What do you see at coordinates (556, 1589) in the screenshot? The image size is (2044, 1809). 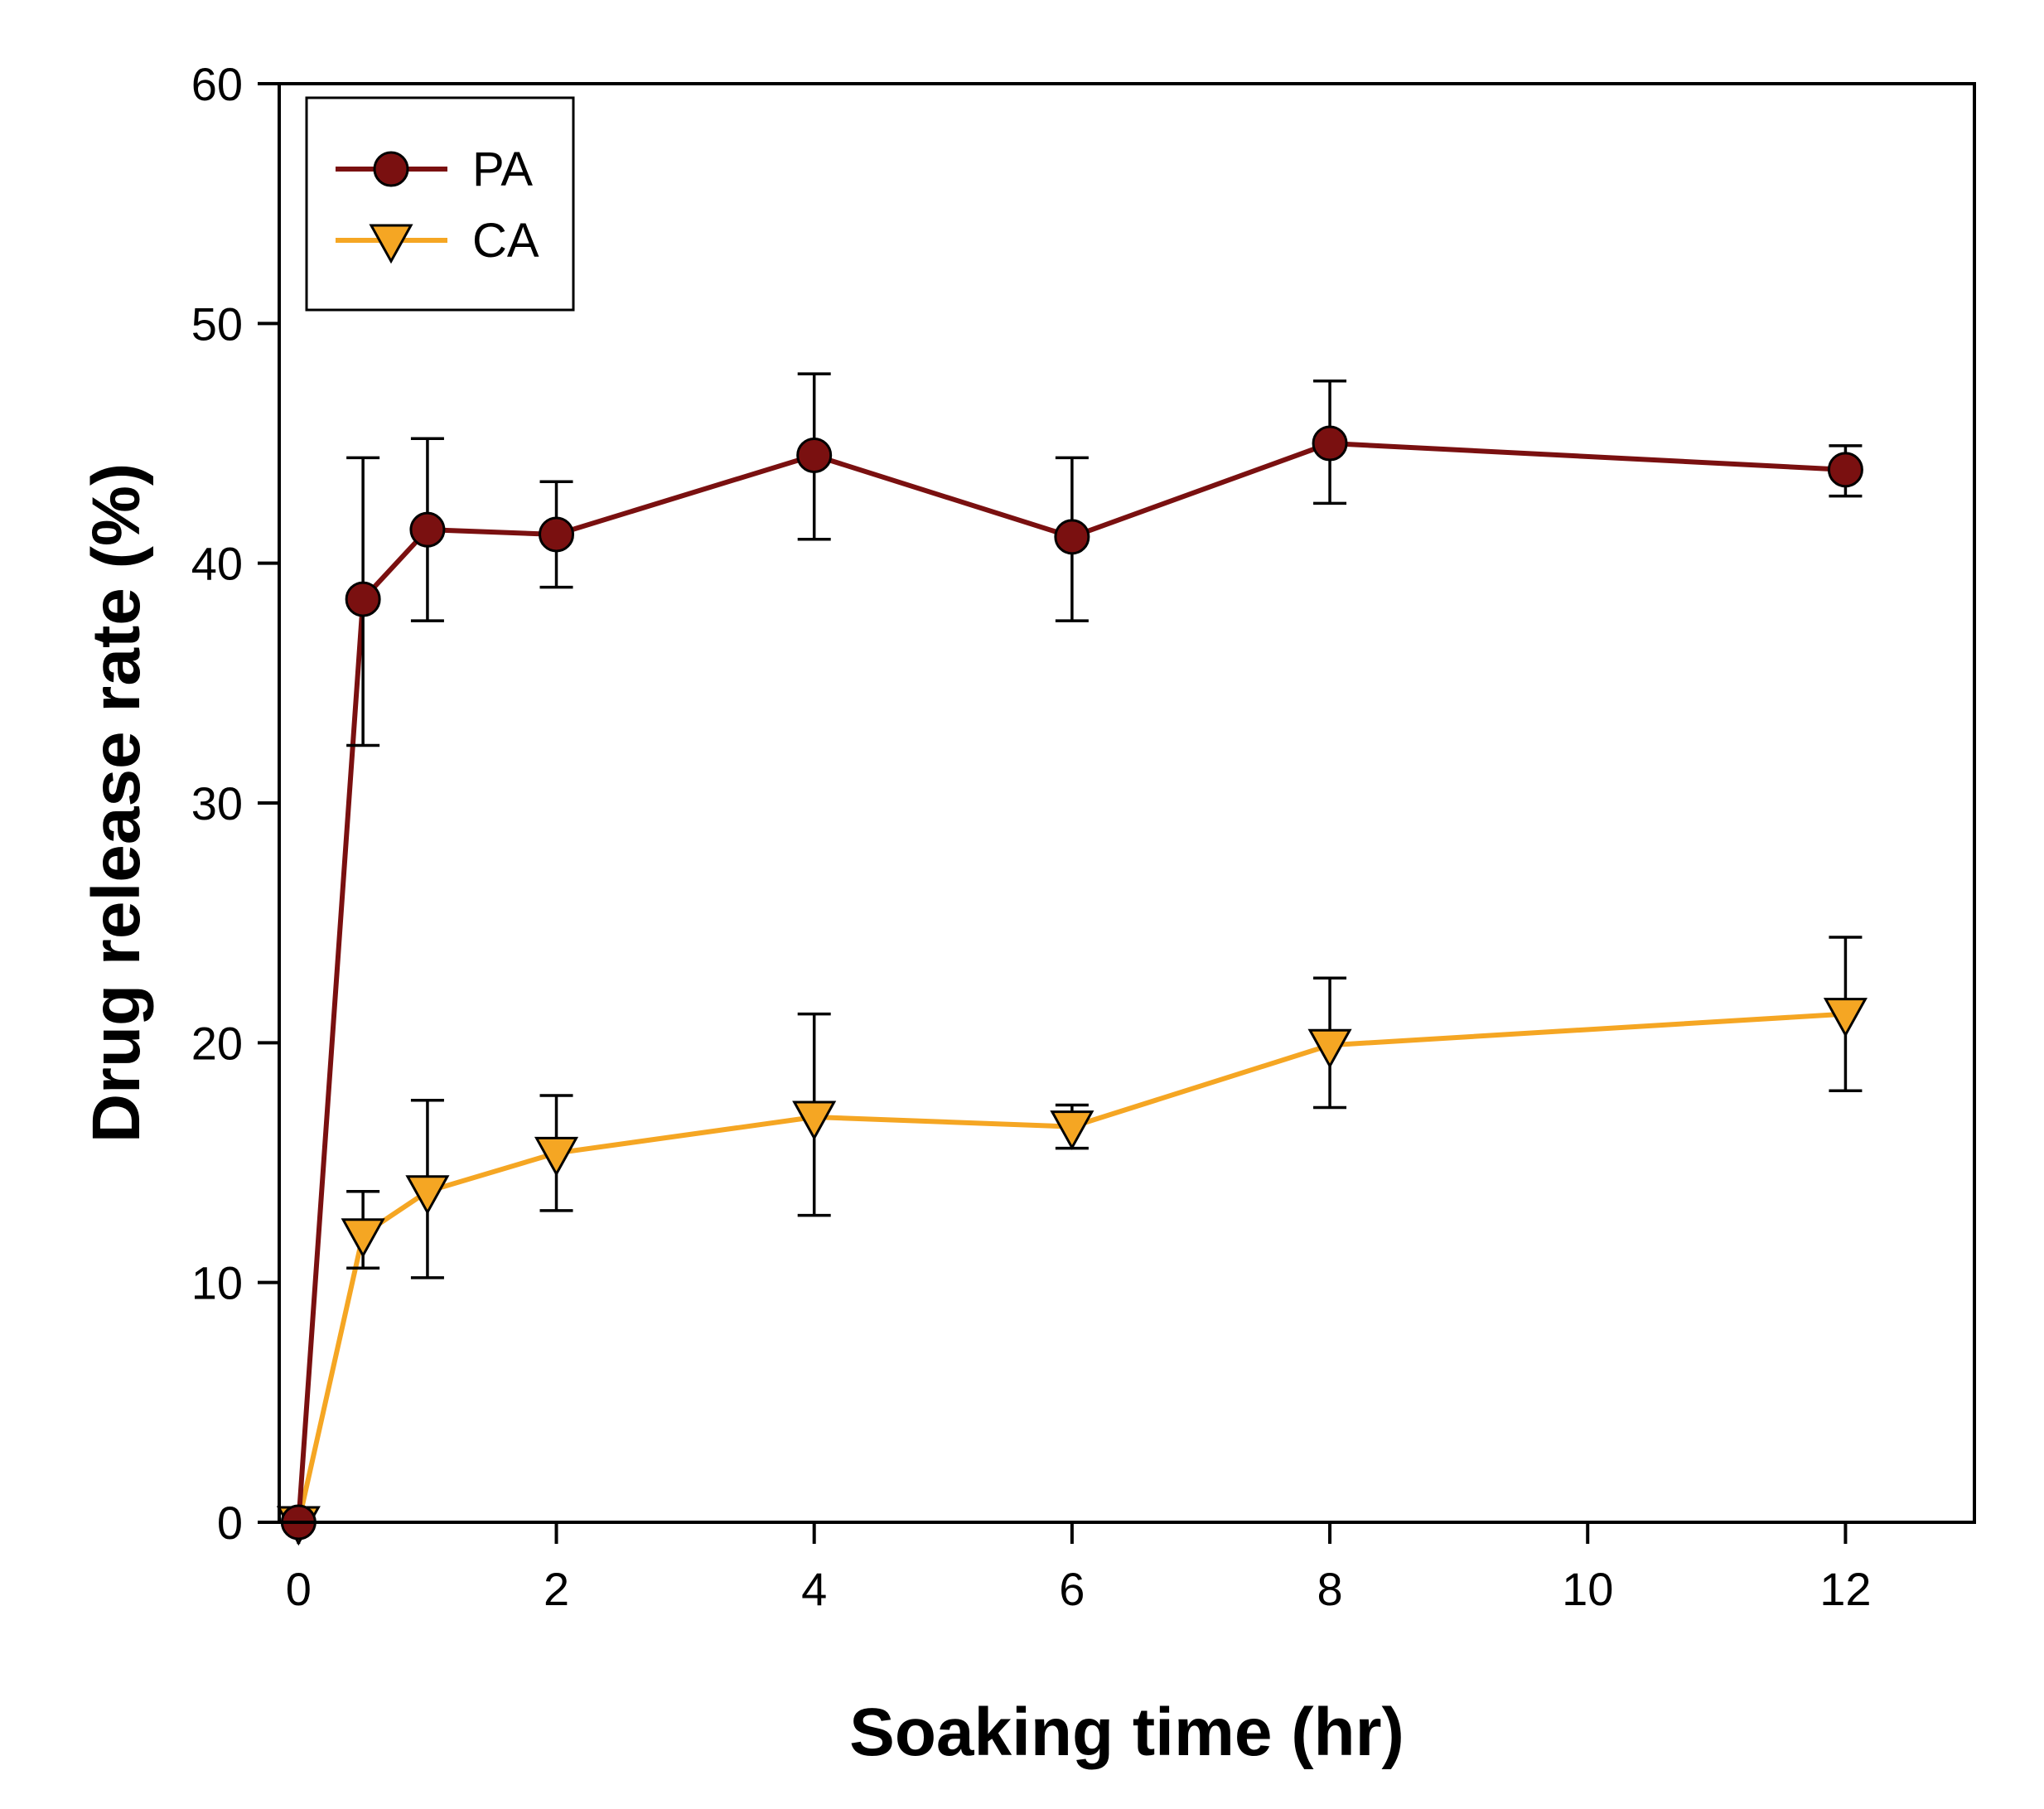 I see `x-tick-label: 2` at bounding box center [556, 1589].